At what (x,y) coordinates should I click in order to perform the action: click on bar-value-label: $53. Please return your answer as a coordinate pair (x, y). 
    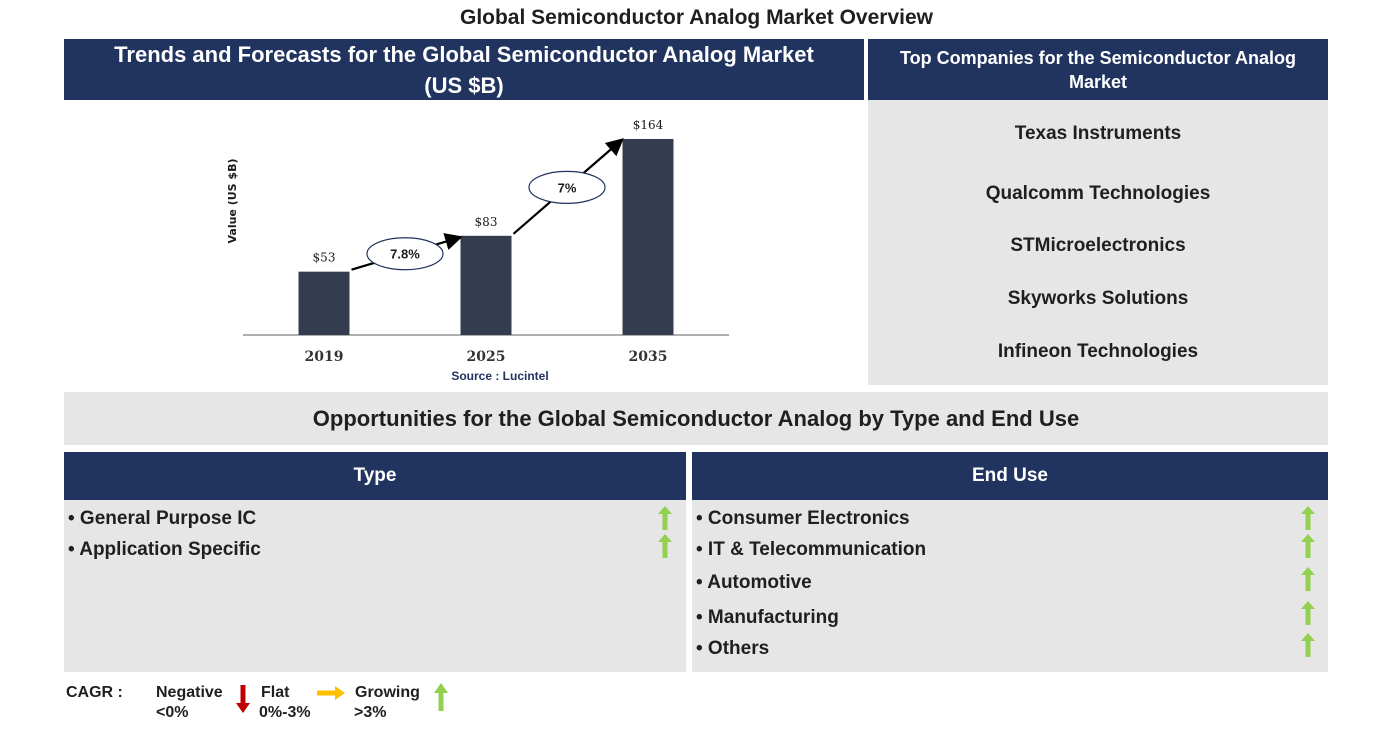
    Looking at the image, I should click on (324, 258).